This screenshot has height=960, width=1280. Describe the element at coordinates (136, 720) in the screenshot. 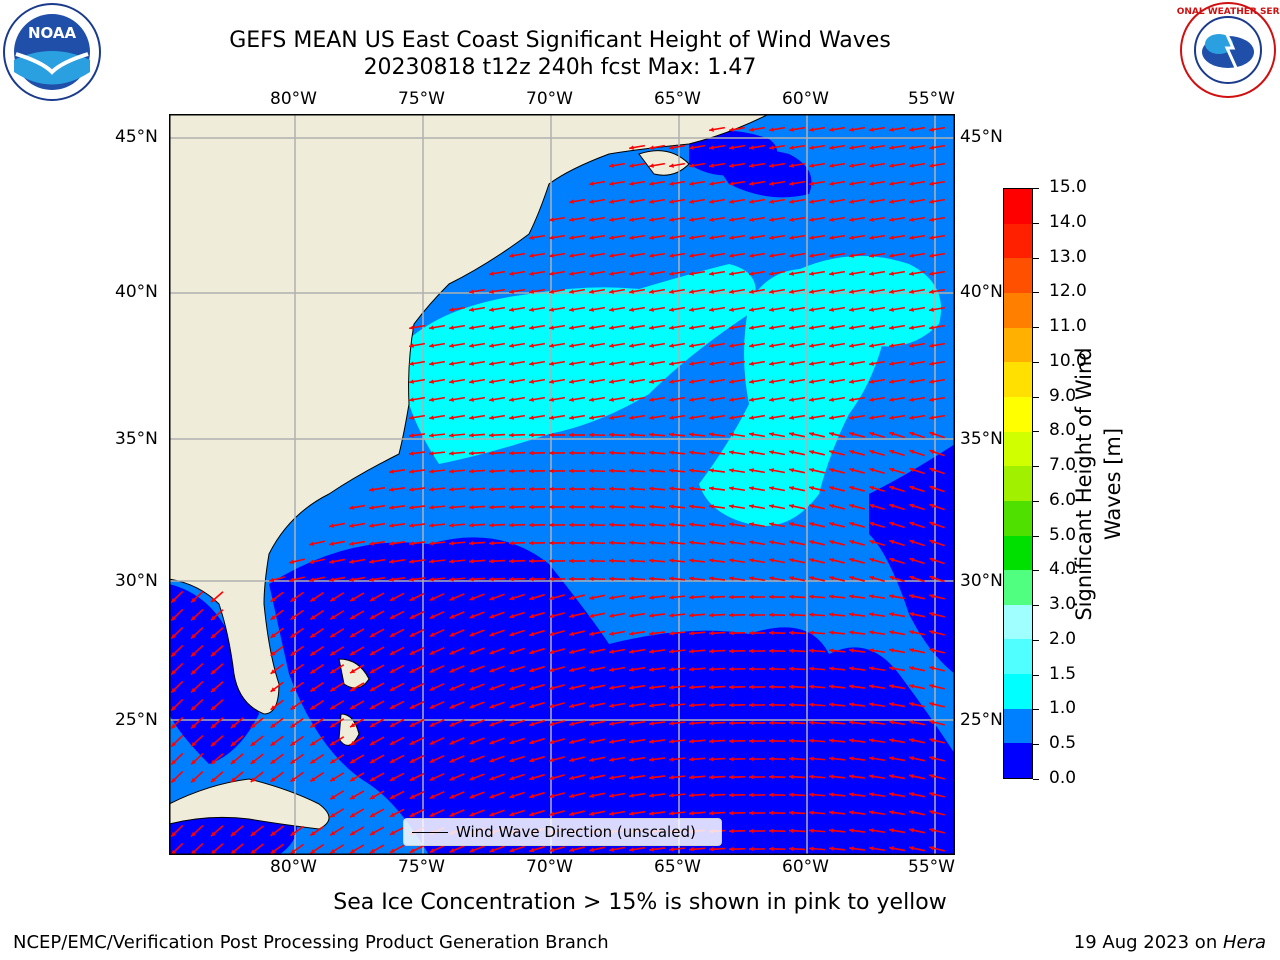

I see `lat-tick-left: 25°N` at that location.